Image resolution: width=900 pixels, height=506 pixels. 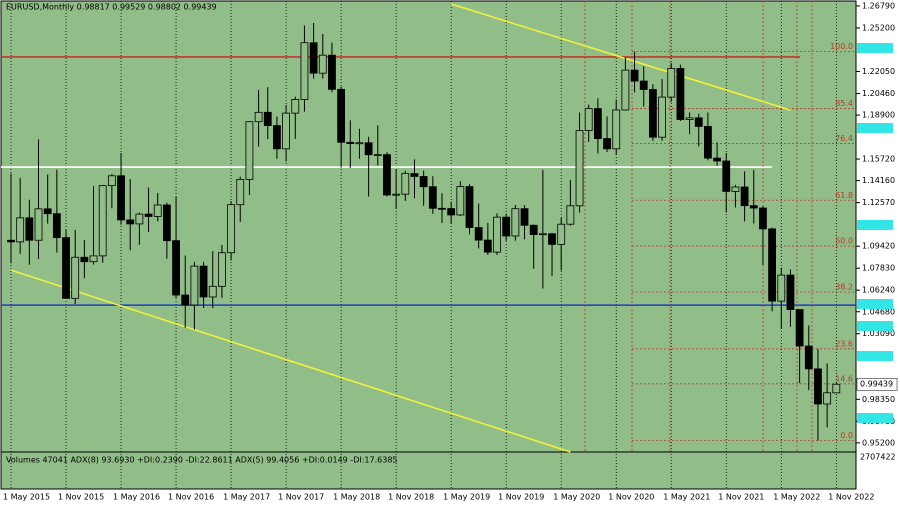 I want to click on y-tick-label: 1.20460, so click(x=878, y=93).